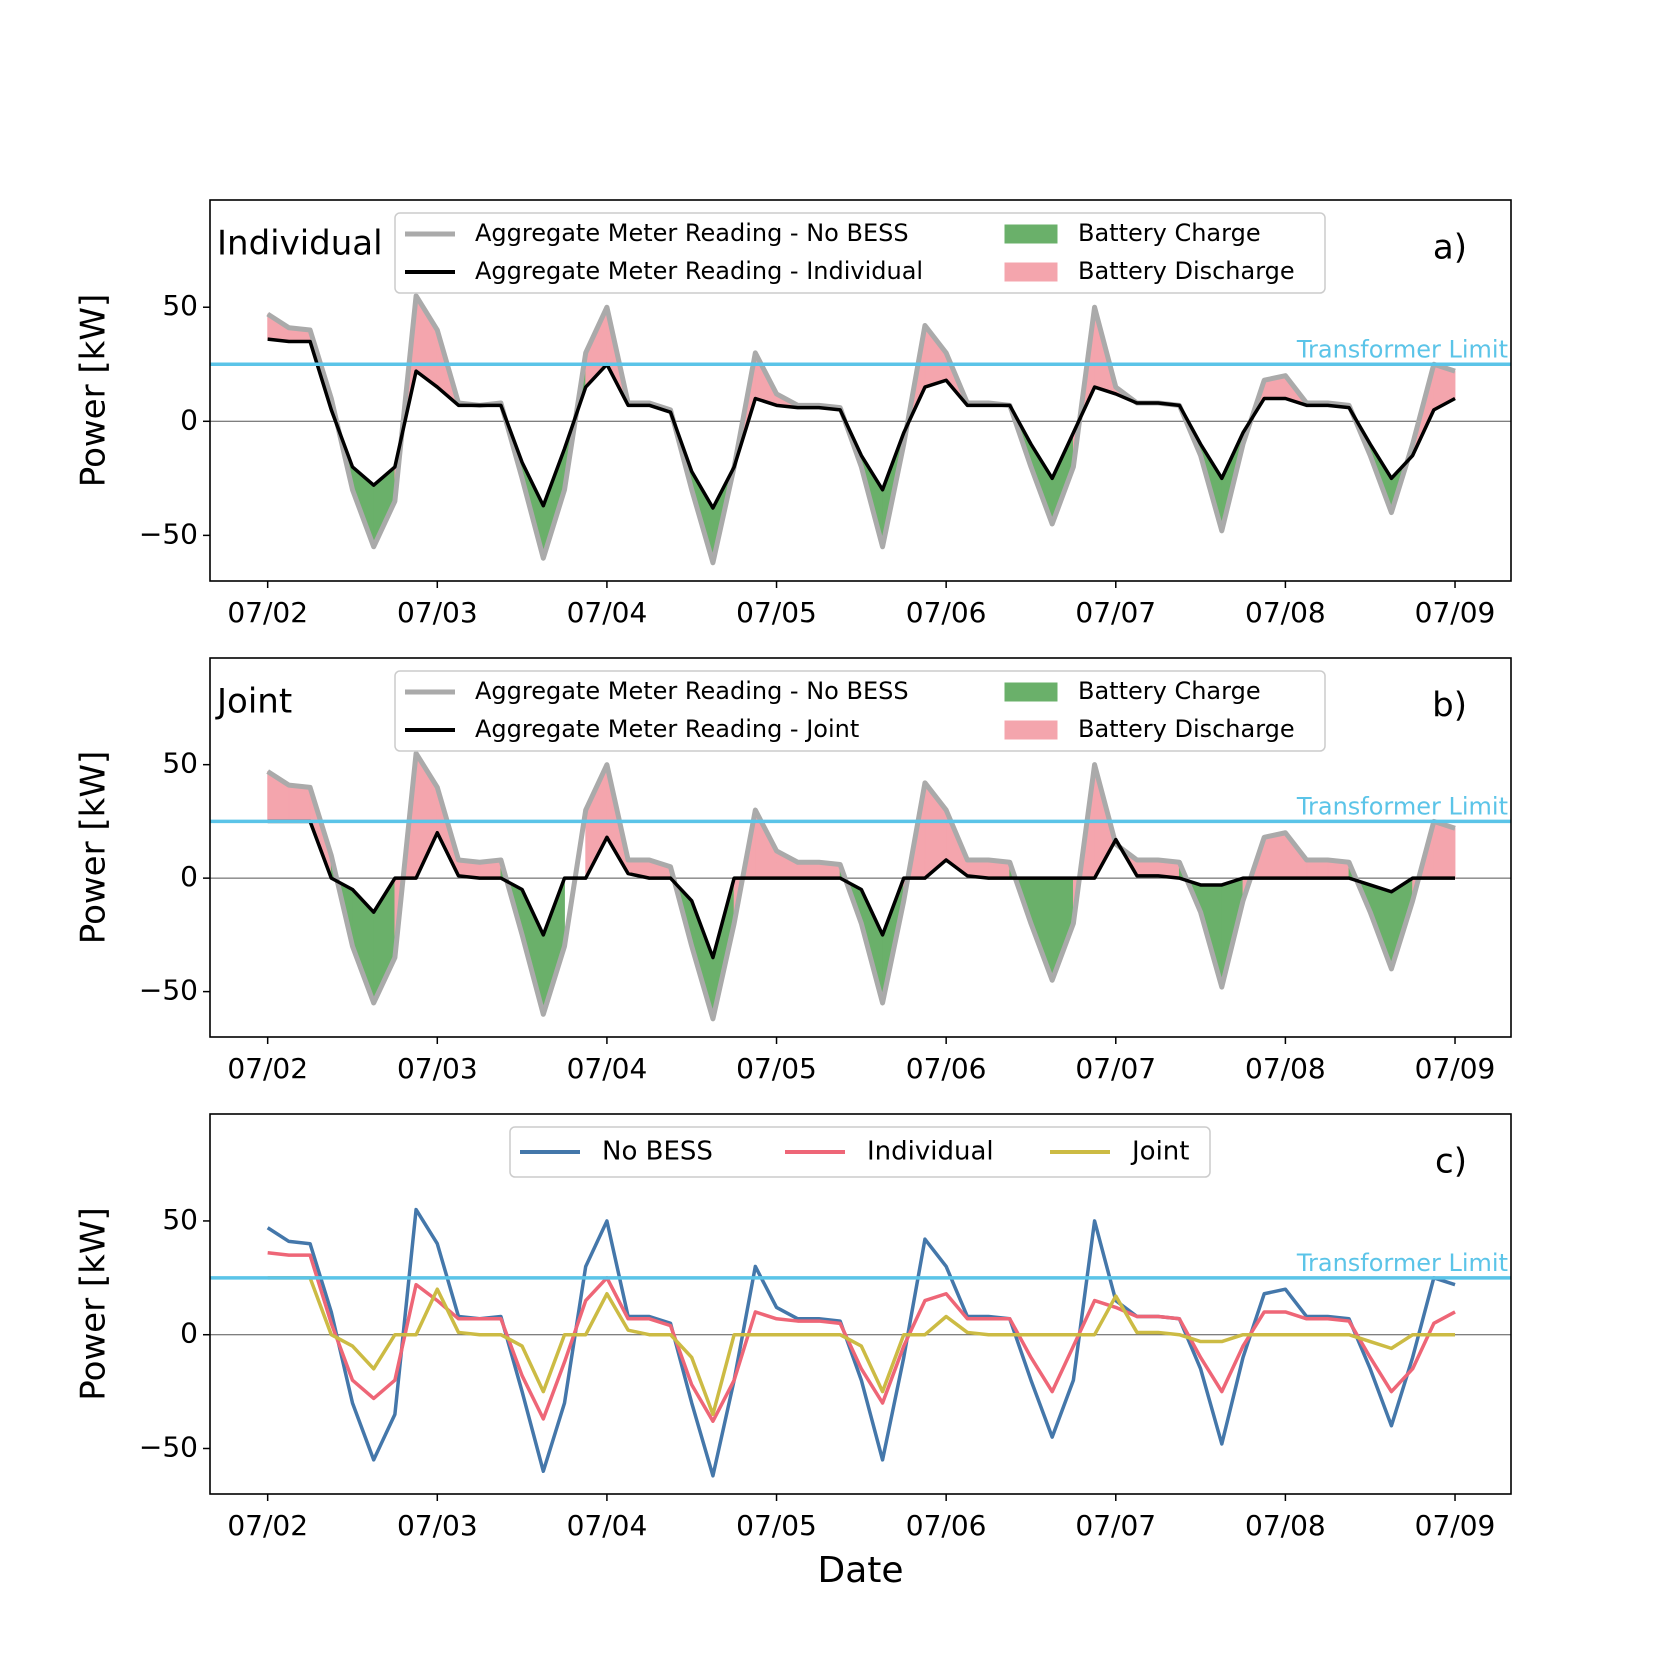 This screenshot has height=1661, width=1661. I want to click on legend-label: Individual, so click(930, 1152).